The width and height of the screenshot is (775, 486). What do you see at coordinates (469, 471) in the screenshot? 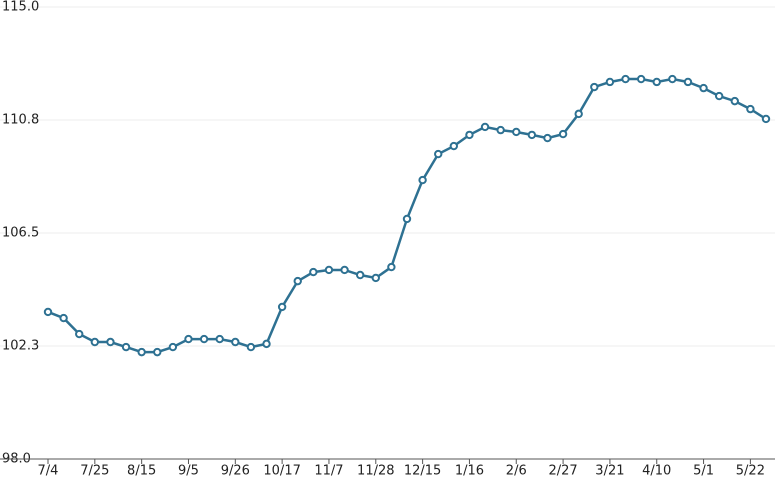
I see `x-tick-label: 1/16` at bounding box center [469, 471].